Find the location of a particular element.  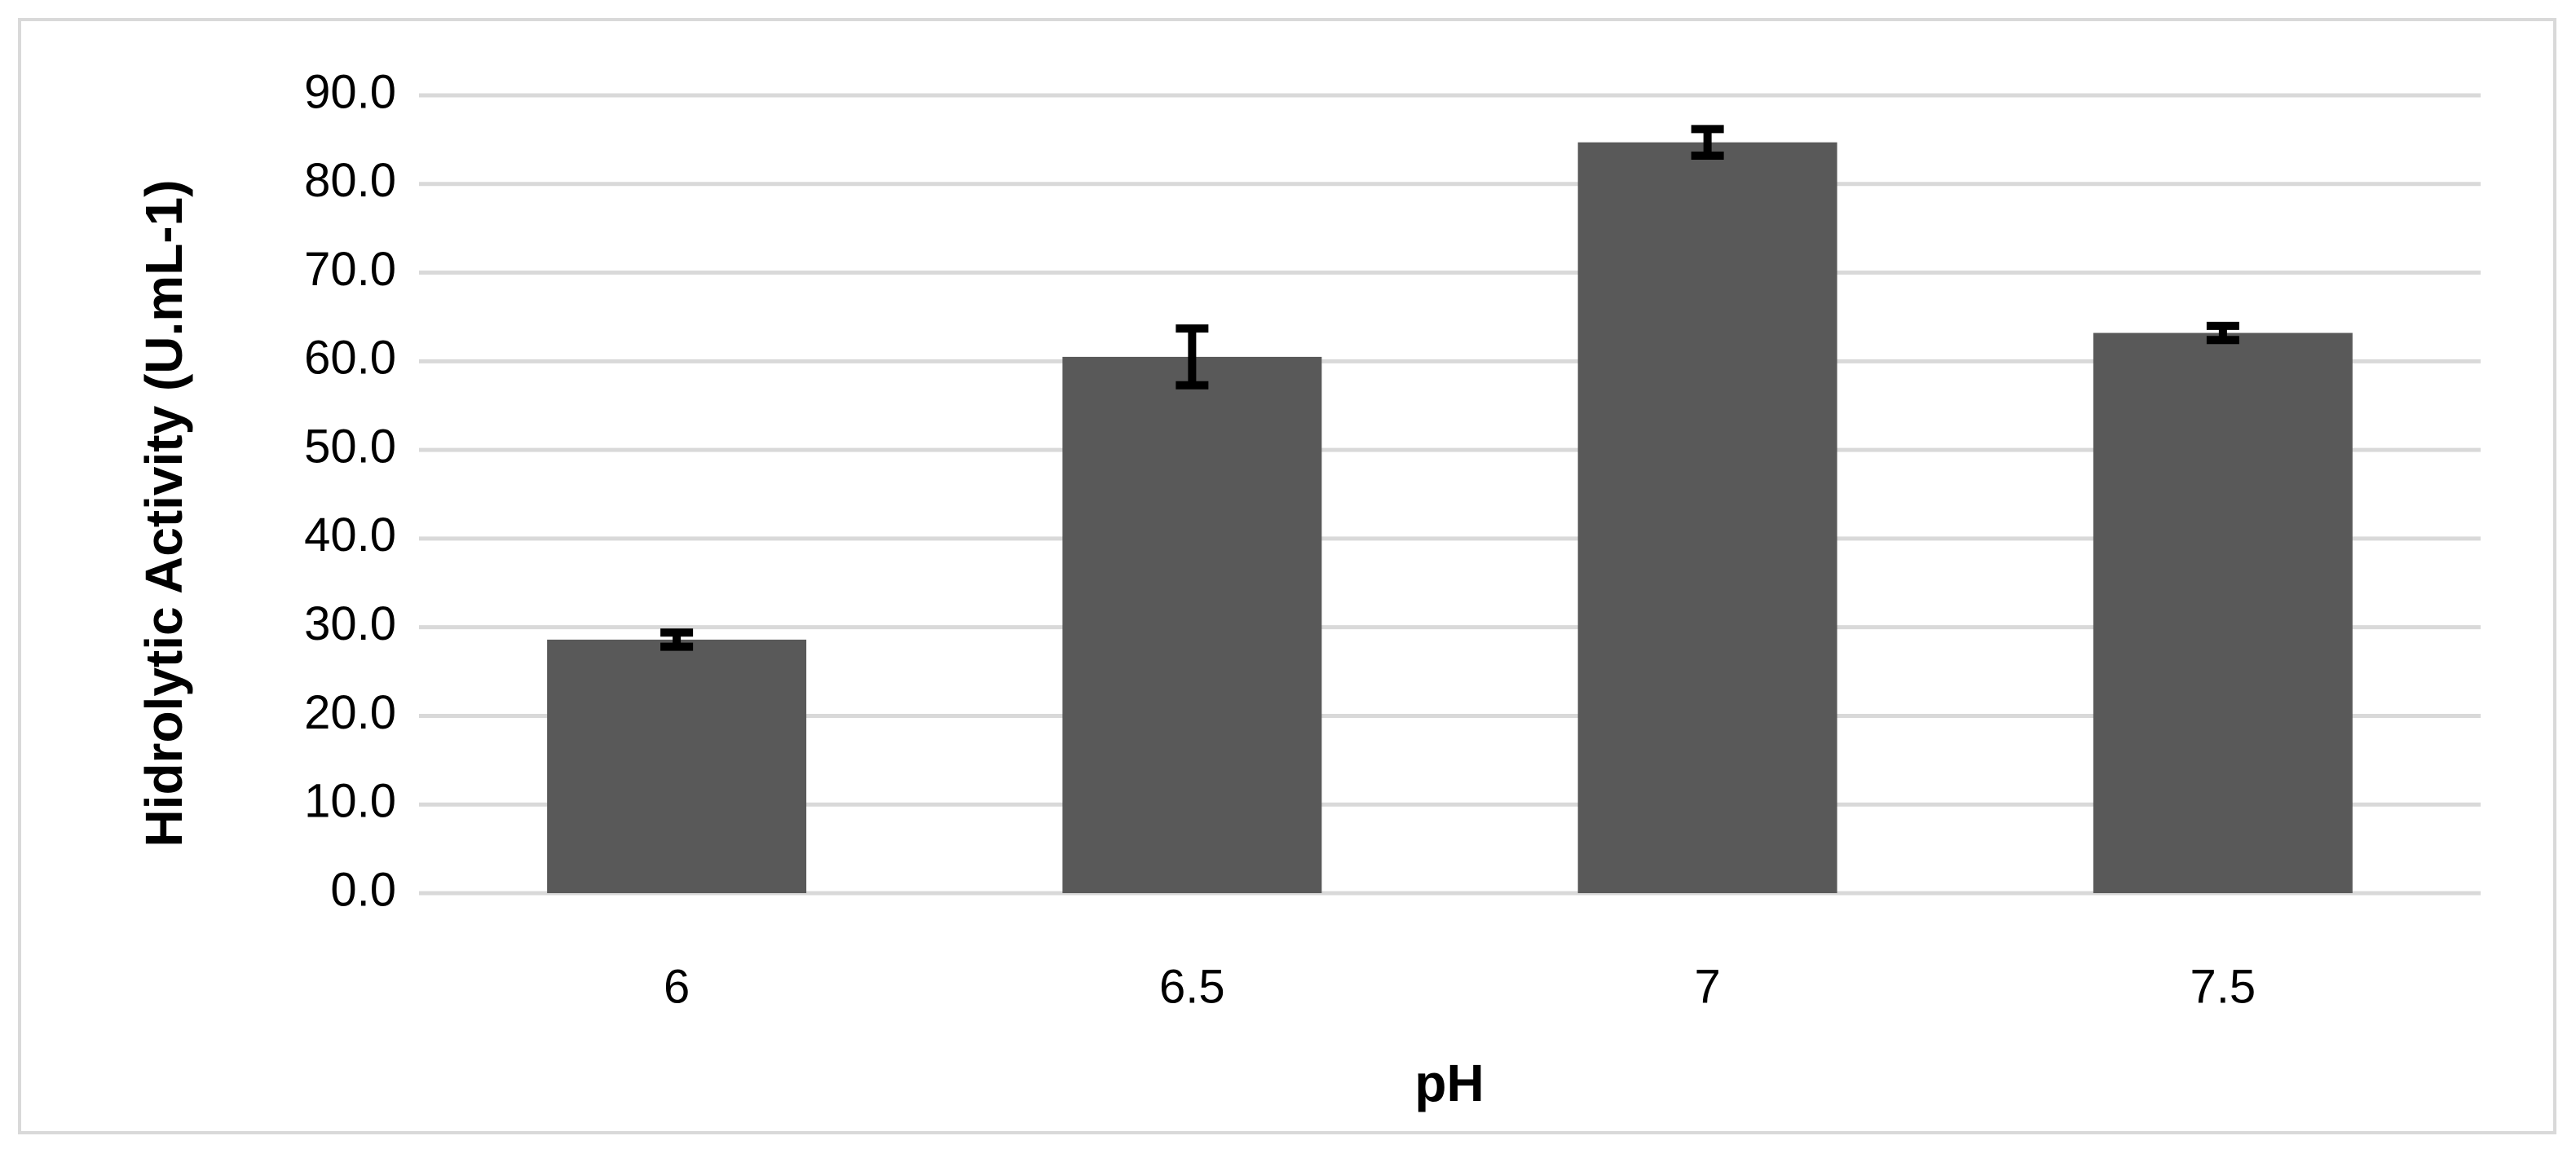

y-tick-label: 90.0 is located at coordinates (350, 91).